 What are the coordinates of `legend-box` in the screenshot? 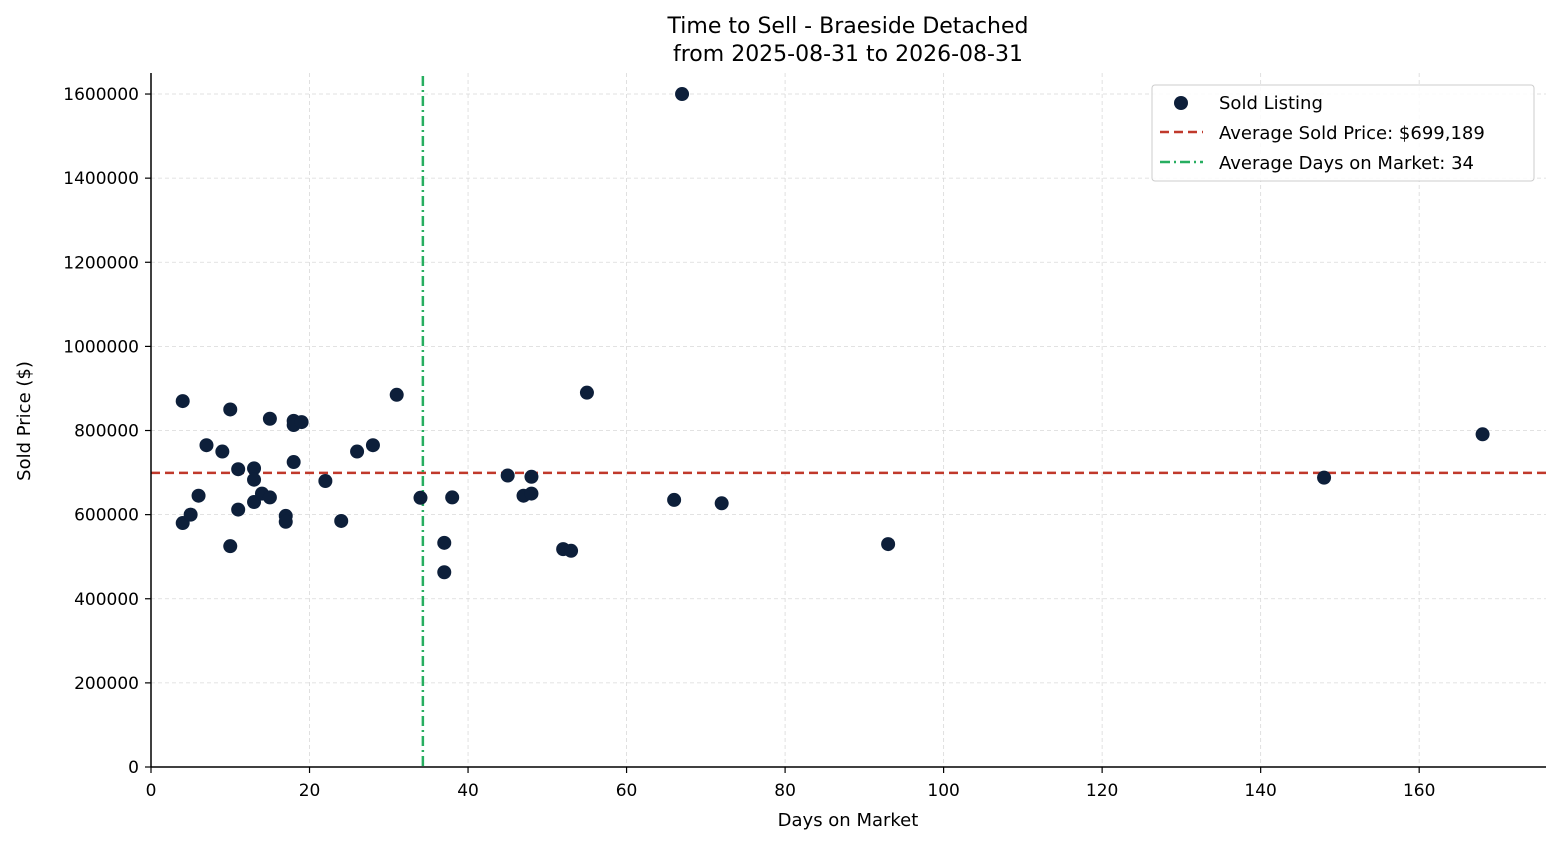 It's located at (1343, 133).